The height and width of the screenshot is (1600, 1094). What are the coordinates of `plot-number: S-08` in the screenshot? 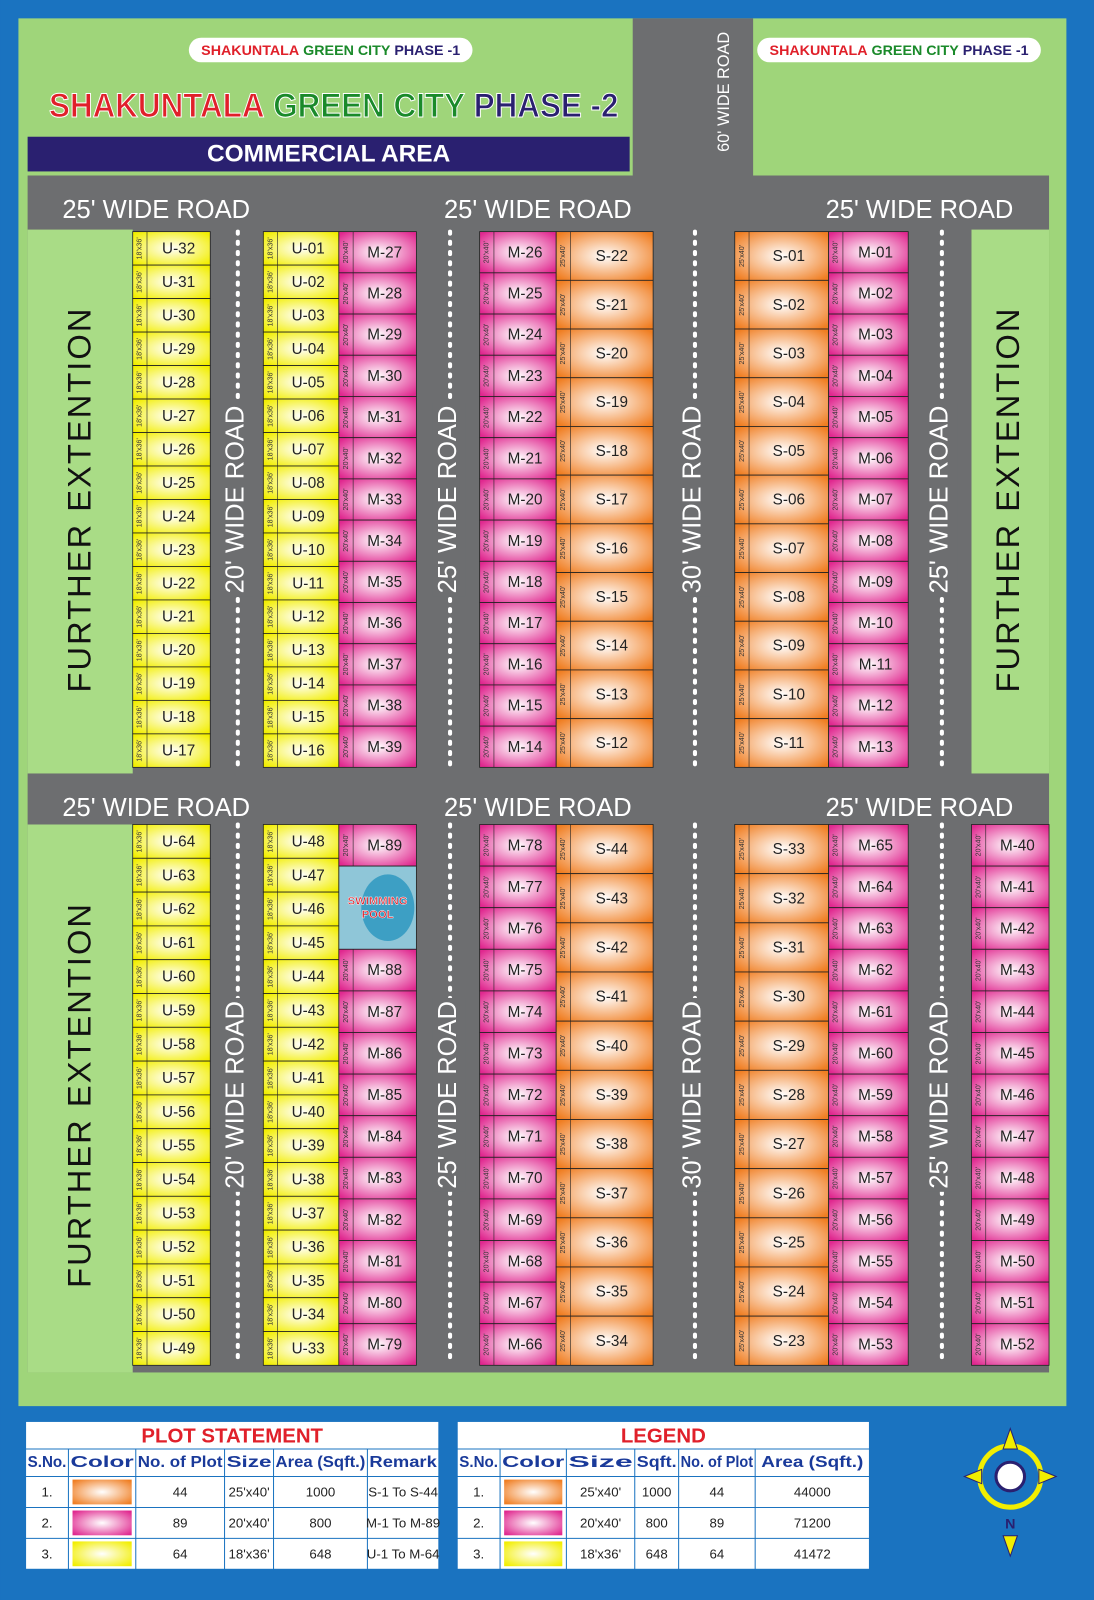 It's located at (789, 597).